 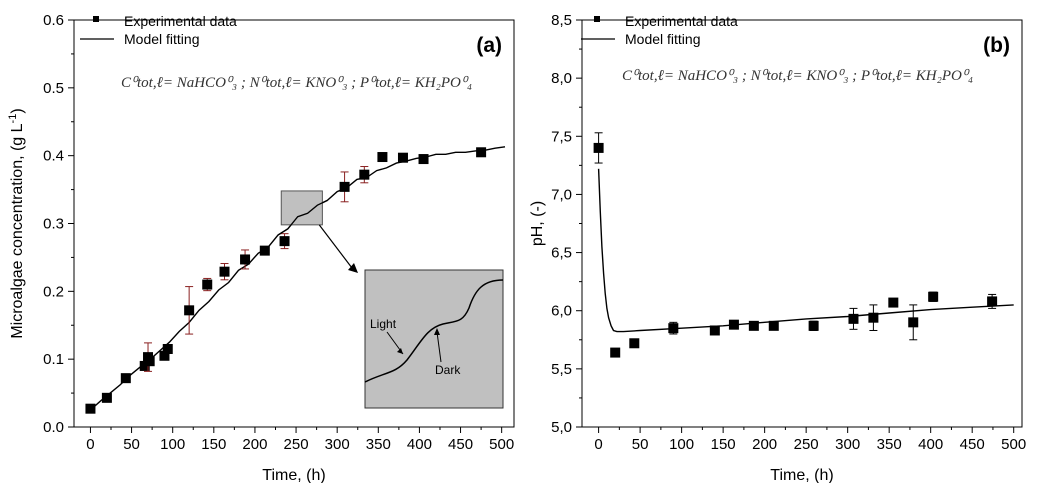 I want to click on inset-label-dark: Dark, so click(x=448, y=370).